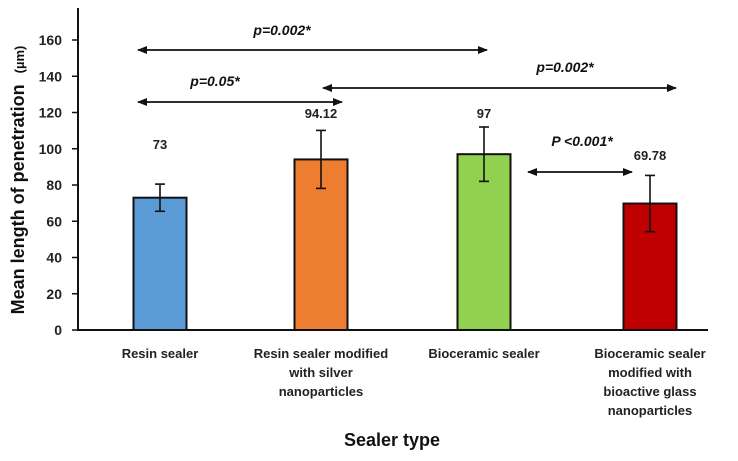  I want to click on value-labels: 73 94.12 97 69.78, so click(410, 134).